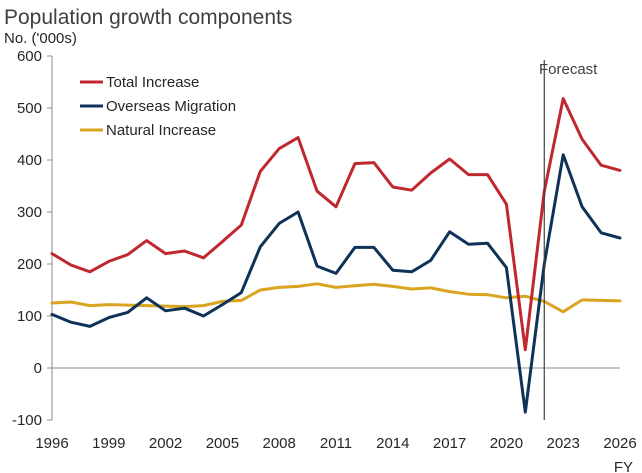 The image size is (642, 473). Describe the element at coordinates (29, 212) in the screenshot. I see `y-tick-label: 300` at that location.